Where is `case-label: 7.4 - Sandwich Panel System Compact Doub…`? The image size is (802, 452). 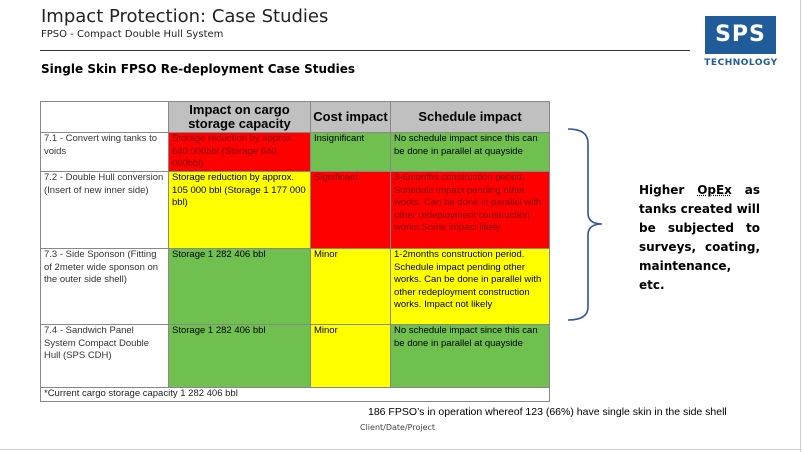 case-label: 7.4 - Sandwich Panel System Compact Doub… is located at coordinates (104, 356).